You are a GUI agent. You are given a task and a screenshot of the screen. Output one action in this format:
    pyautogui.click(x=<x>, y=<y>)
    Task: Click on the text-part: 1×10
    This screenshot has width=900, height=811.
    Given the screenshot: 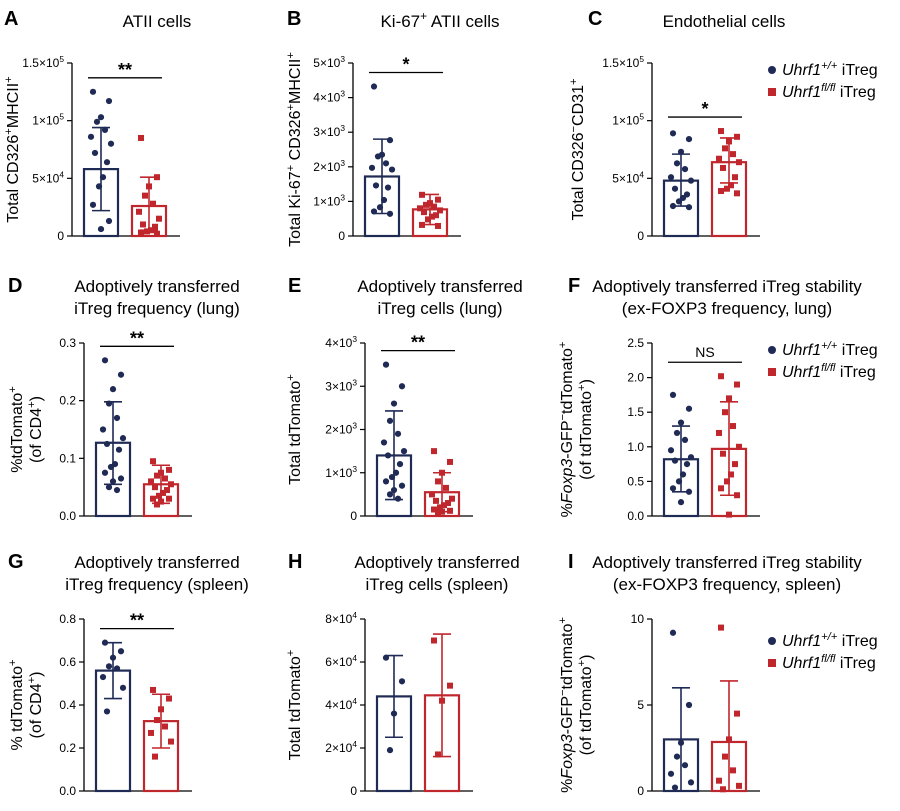 What is the action you would take?
    pyautogui.click(x=326, y=201)
    